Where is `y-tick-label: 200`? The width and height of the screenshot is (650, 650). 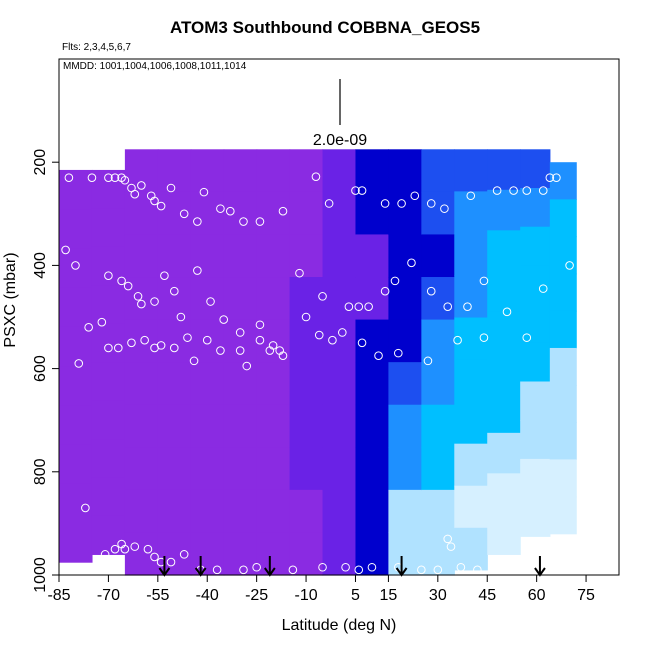
y-tick-label: 200 is located at coordinates (40, 162).